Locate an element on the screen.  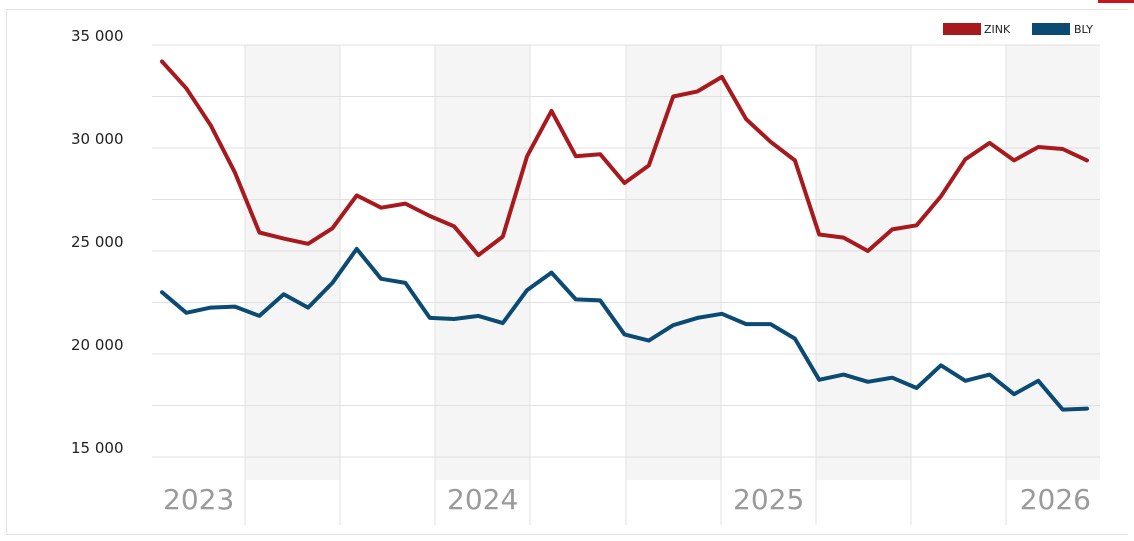
y-axis-ticks: 35 000 30 000 25 000 20 000 15 000 is located at coordinates (97, 242).